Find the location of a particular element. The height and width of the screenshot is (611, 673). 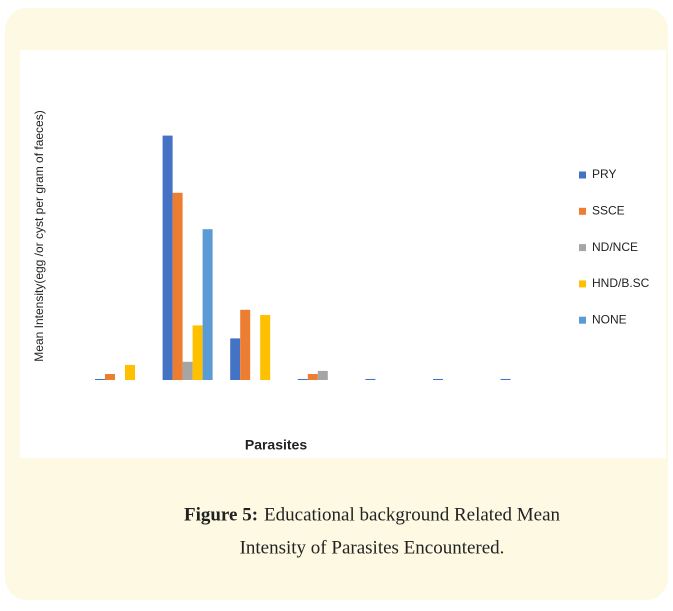

legend-label: HND/B.SC is located at coordinates (621, 283).